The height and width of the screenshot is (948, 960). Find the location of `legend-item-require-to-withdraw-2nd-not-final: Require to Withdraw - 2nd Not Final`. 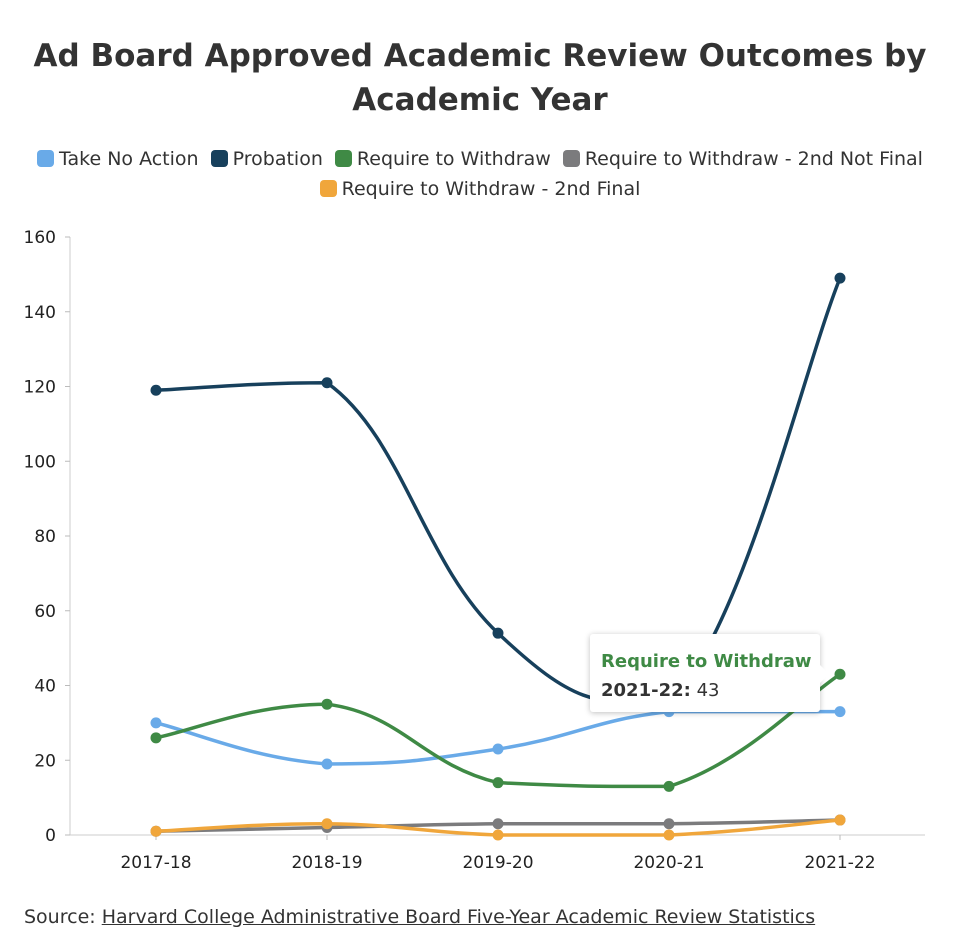

legend-item-require-to-withdraw-2nd-not-final: Require to Withdraw - 2nd Not Final is located at coordinates (742, 159).